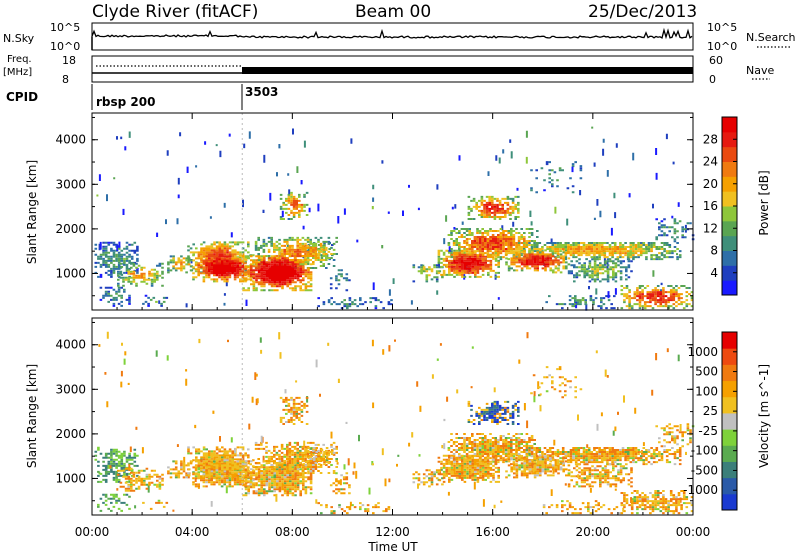 The height and width of the screenshot is (554, 800). Describe the element at coordinates (722, 27) in the screenshot. I see `nsearch-tick-top: 10^5` at that location.